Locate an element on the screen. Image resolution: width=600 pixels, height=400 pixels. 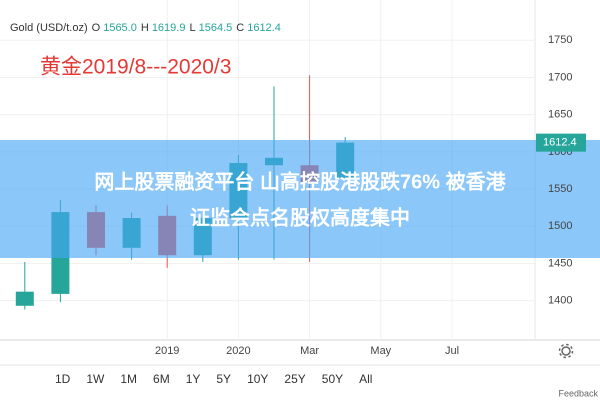
range-buttons: 1D 1W 1M 6M 1Y 5Y 10Y 25Y 50Y All is located at coordinates (213, 379).